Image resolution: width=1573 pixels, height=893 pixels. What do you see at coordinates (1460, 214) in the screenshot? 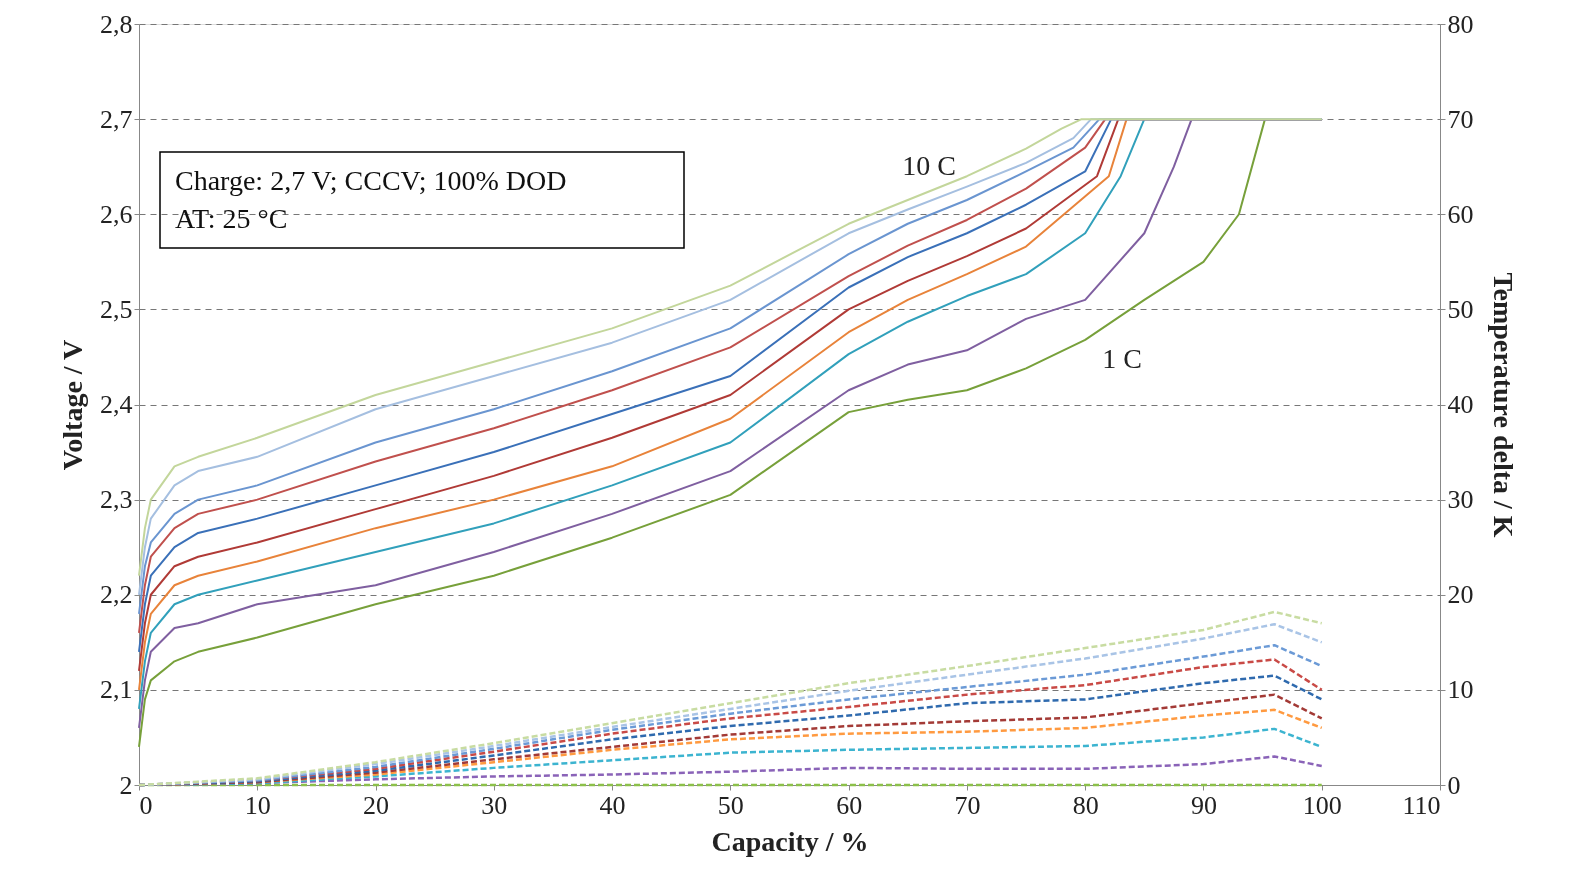
I see `y2-tick-label: 60` at bounding box center [1460, 214].